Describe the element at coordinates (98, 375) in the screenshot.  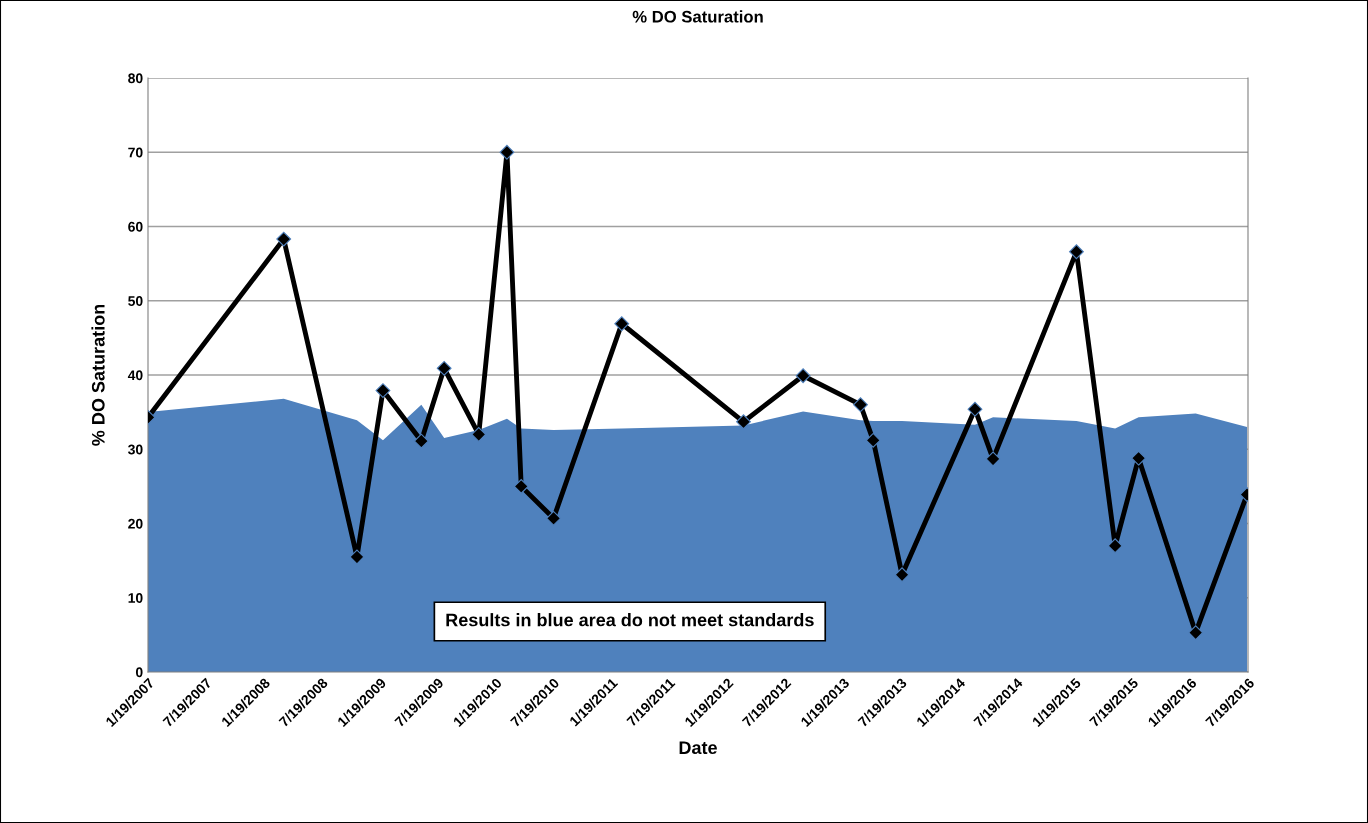
I see `y-axis-title: % DO Saturation` at that location.